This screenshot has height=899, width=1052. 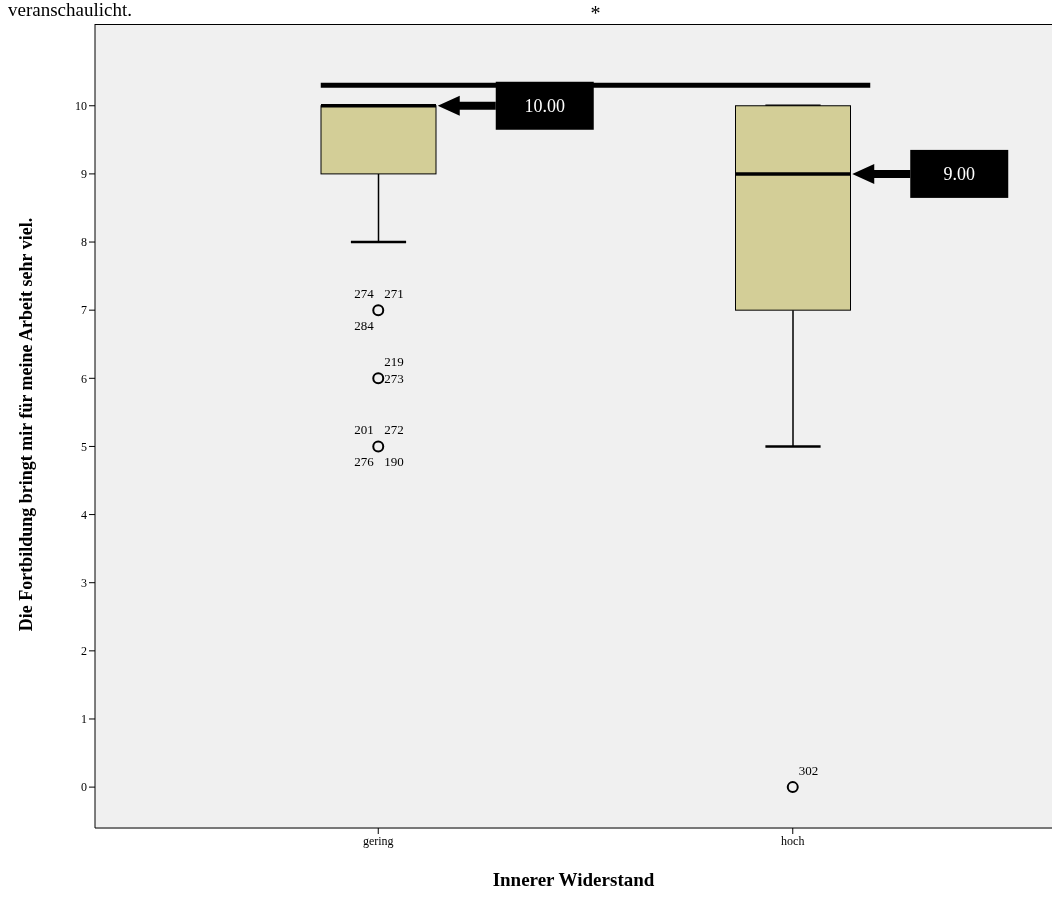 I want to click on y-tick-label: 3, so click(x=84, y=582).